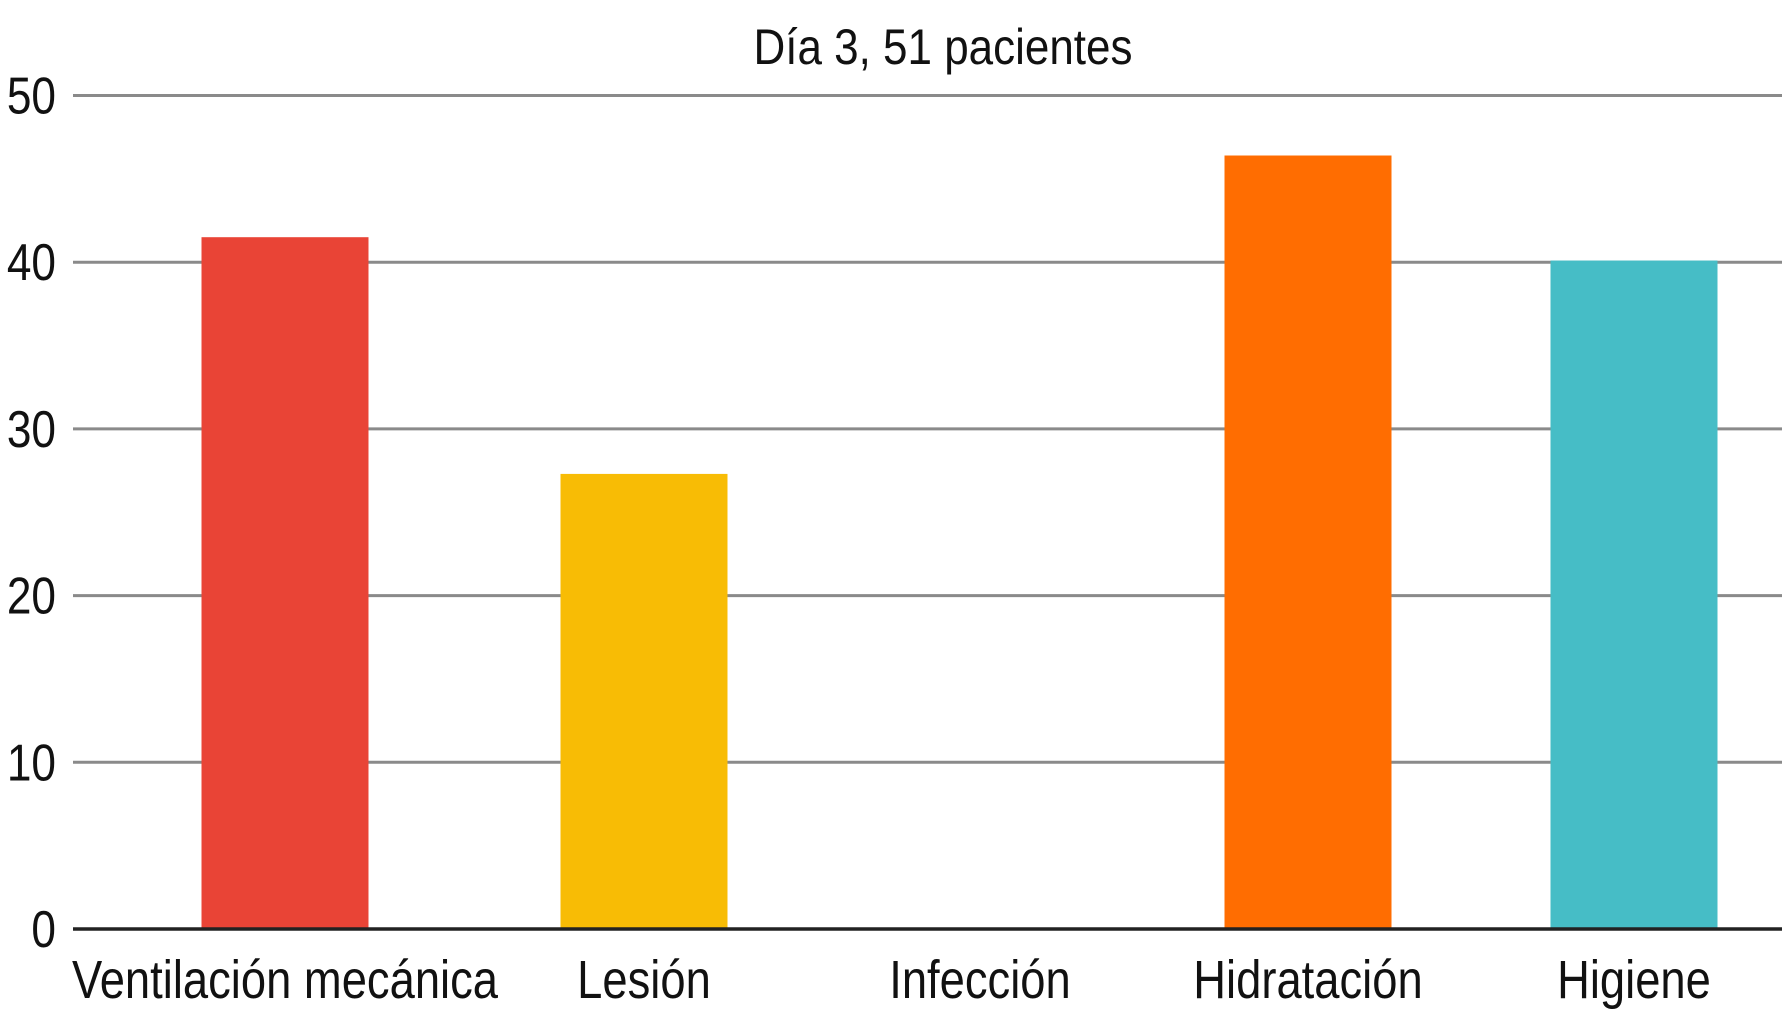 The width and height of the screenshot is (1782, 1024). Describe the element at coordinates (31, 96) in the screenshot. I see `y-tick-label: 50` at that location.